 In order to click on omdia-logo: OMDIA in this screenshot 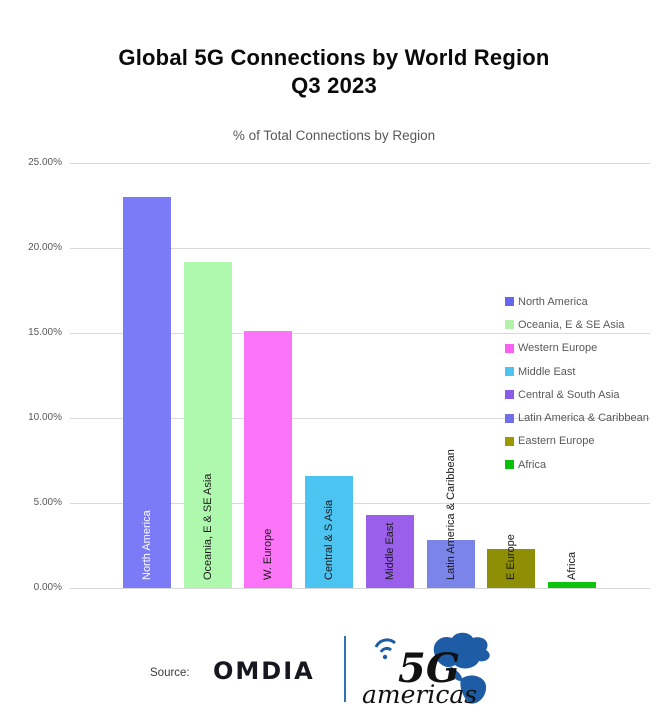, I will do `click(264, 671)`.